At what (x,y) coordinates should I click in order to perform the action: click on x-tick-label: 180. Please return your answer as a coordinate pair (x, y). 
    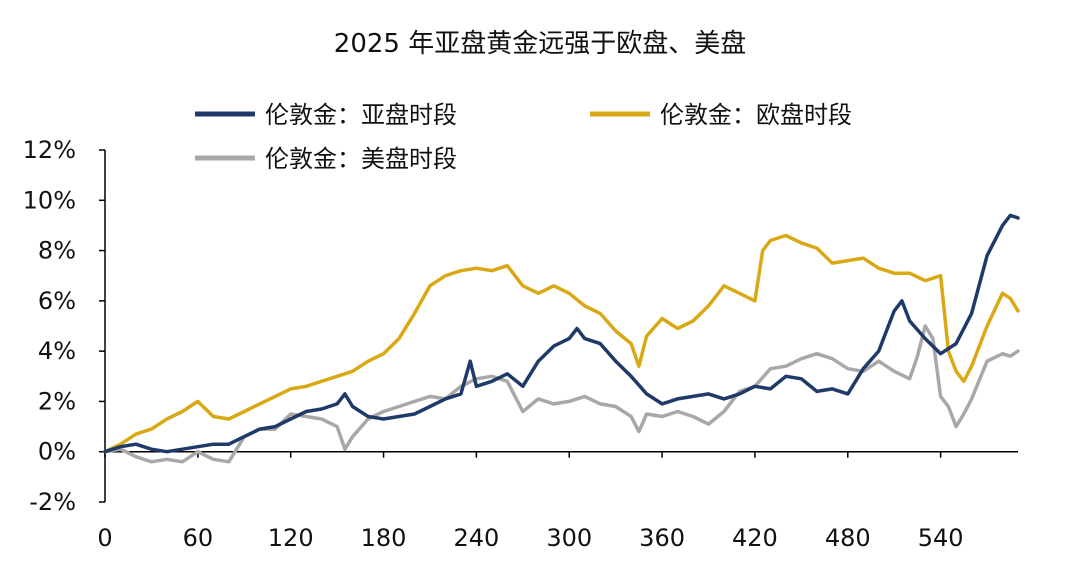
    Looking at the image, I should click on (384, 538).